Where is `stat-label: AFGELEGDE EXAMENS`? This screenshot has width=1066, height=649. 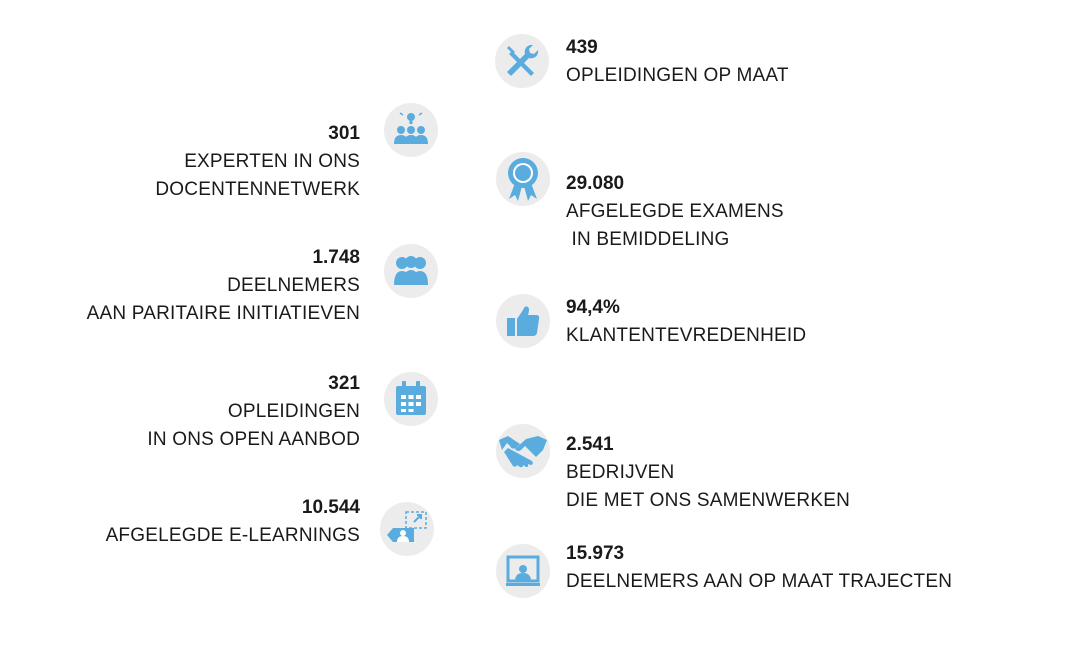
stat-label: AFGELEGDE EXAMENS is located at coordinates (675, 211).